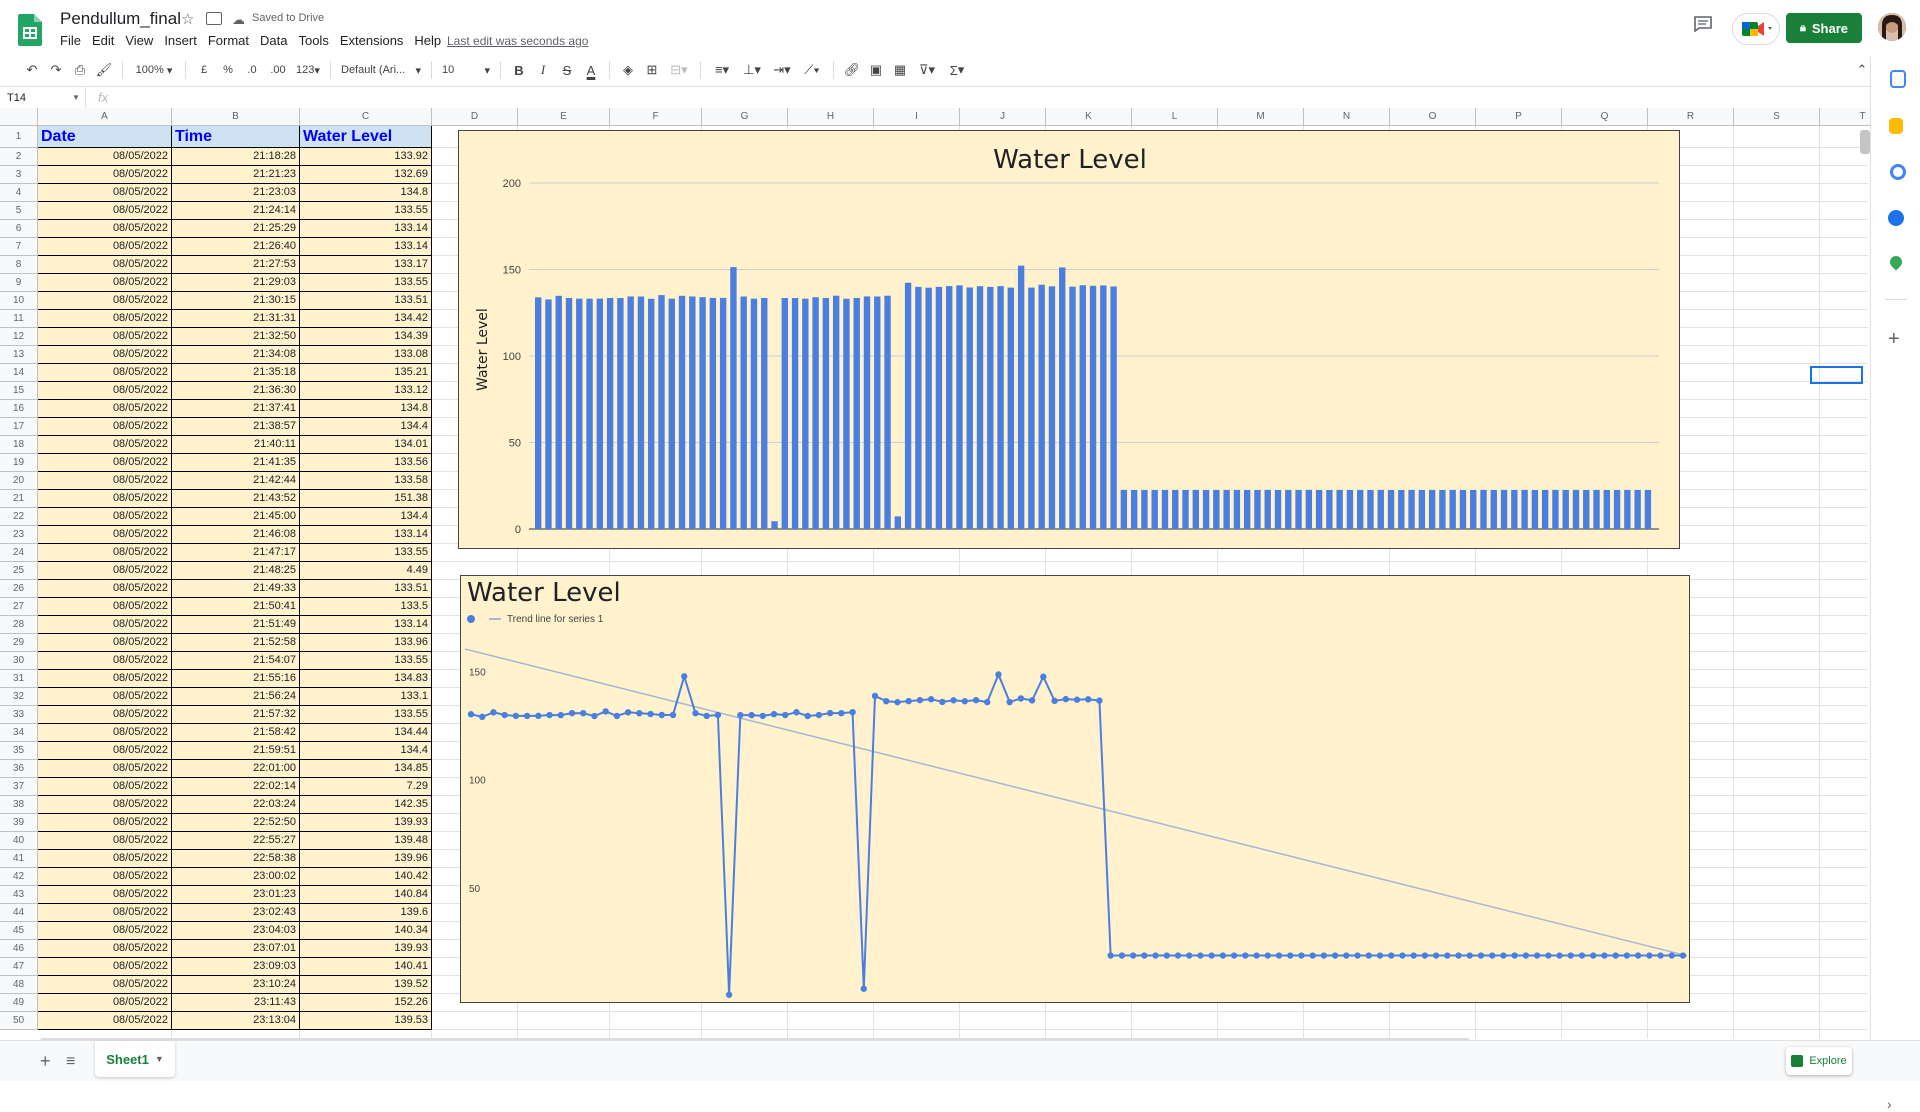 Image resolution: width=1920 pixels, height=1112 pixels. What do you see at coordinates (19, 157) in the screenshot?
I see `row-header: 2` at bounding box center [19, 157].